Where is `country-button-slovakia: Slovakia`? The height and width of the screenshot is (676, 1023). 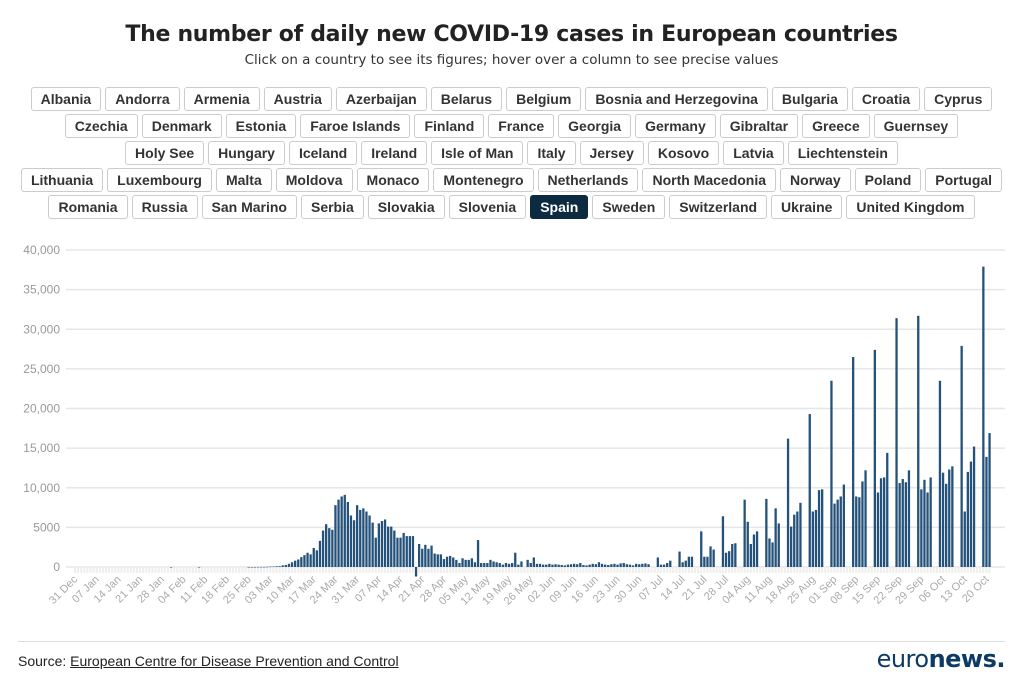
country-button-slovakia: Slovakia is located at coordinates (406, 207).